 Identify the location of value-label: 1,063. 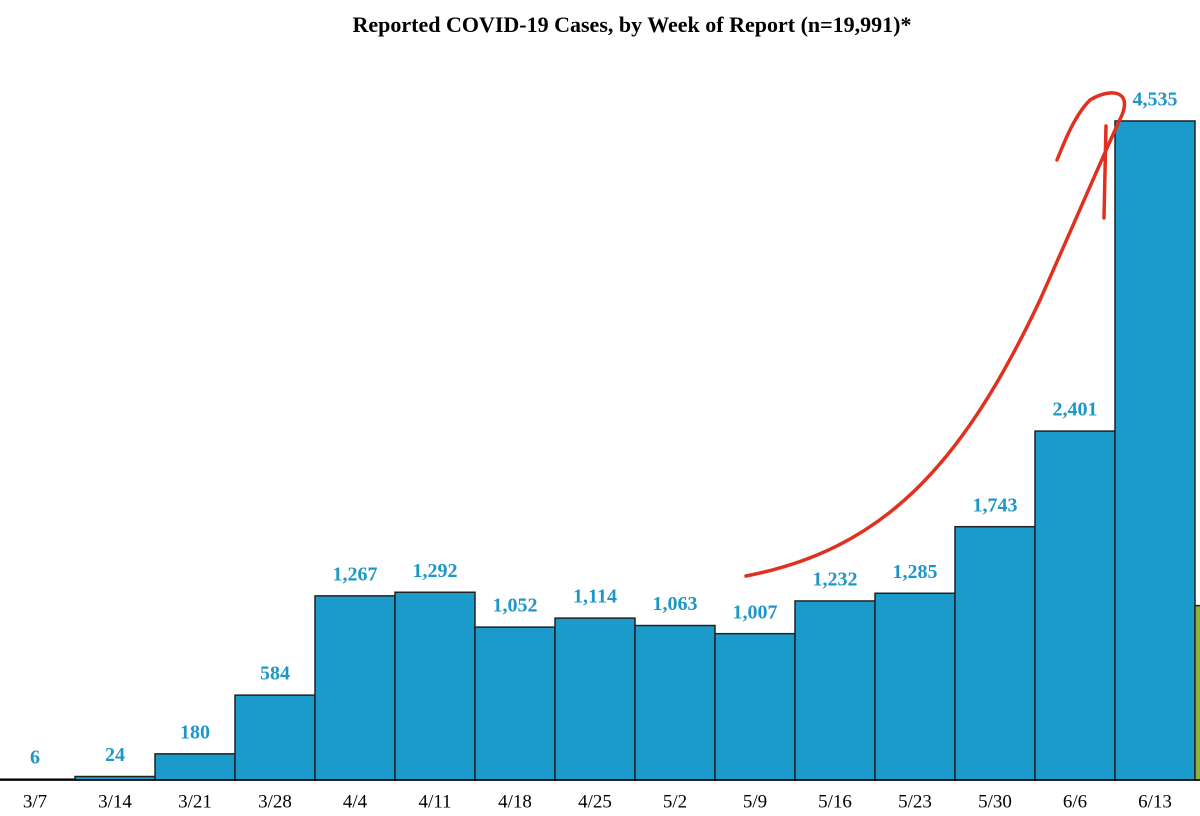
(675, 604).